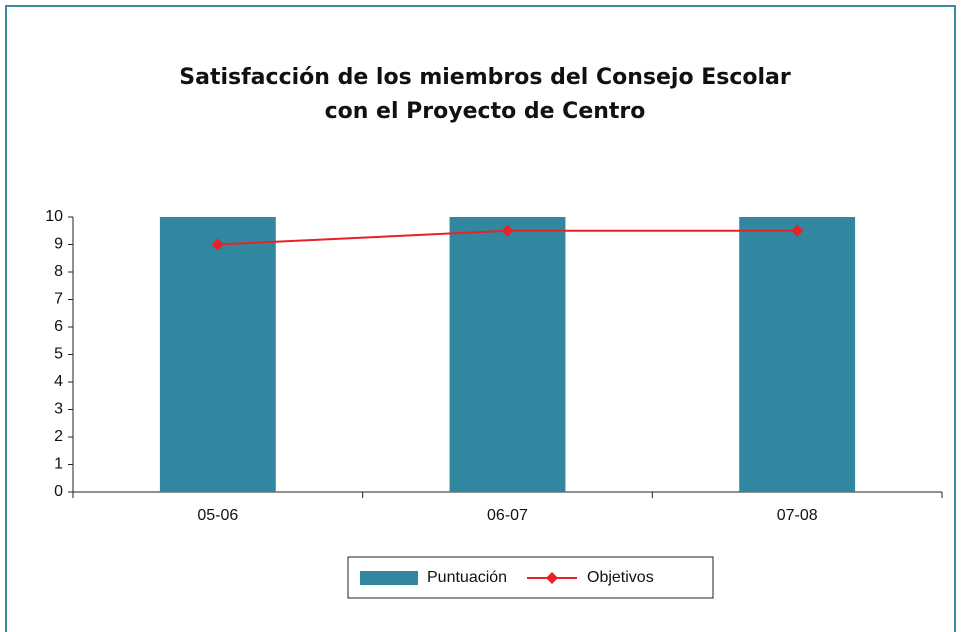 The width and height of the screenshot is (962, 632). Describe the element at coordinates (58, 326) in the screenshot. I see `y-tick-label: 6` at that location.